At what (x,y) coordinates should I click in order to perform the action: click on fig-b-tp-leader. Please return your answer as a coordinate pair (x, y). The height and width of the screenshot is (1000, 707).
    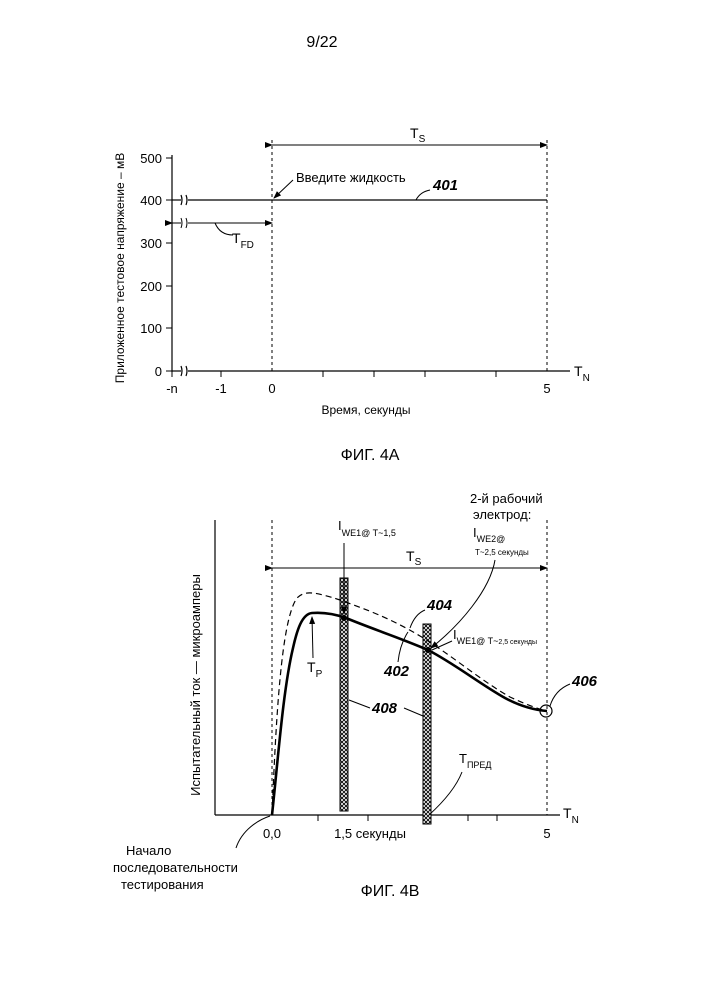
    Looking at the image, I should click on (312, 637).